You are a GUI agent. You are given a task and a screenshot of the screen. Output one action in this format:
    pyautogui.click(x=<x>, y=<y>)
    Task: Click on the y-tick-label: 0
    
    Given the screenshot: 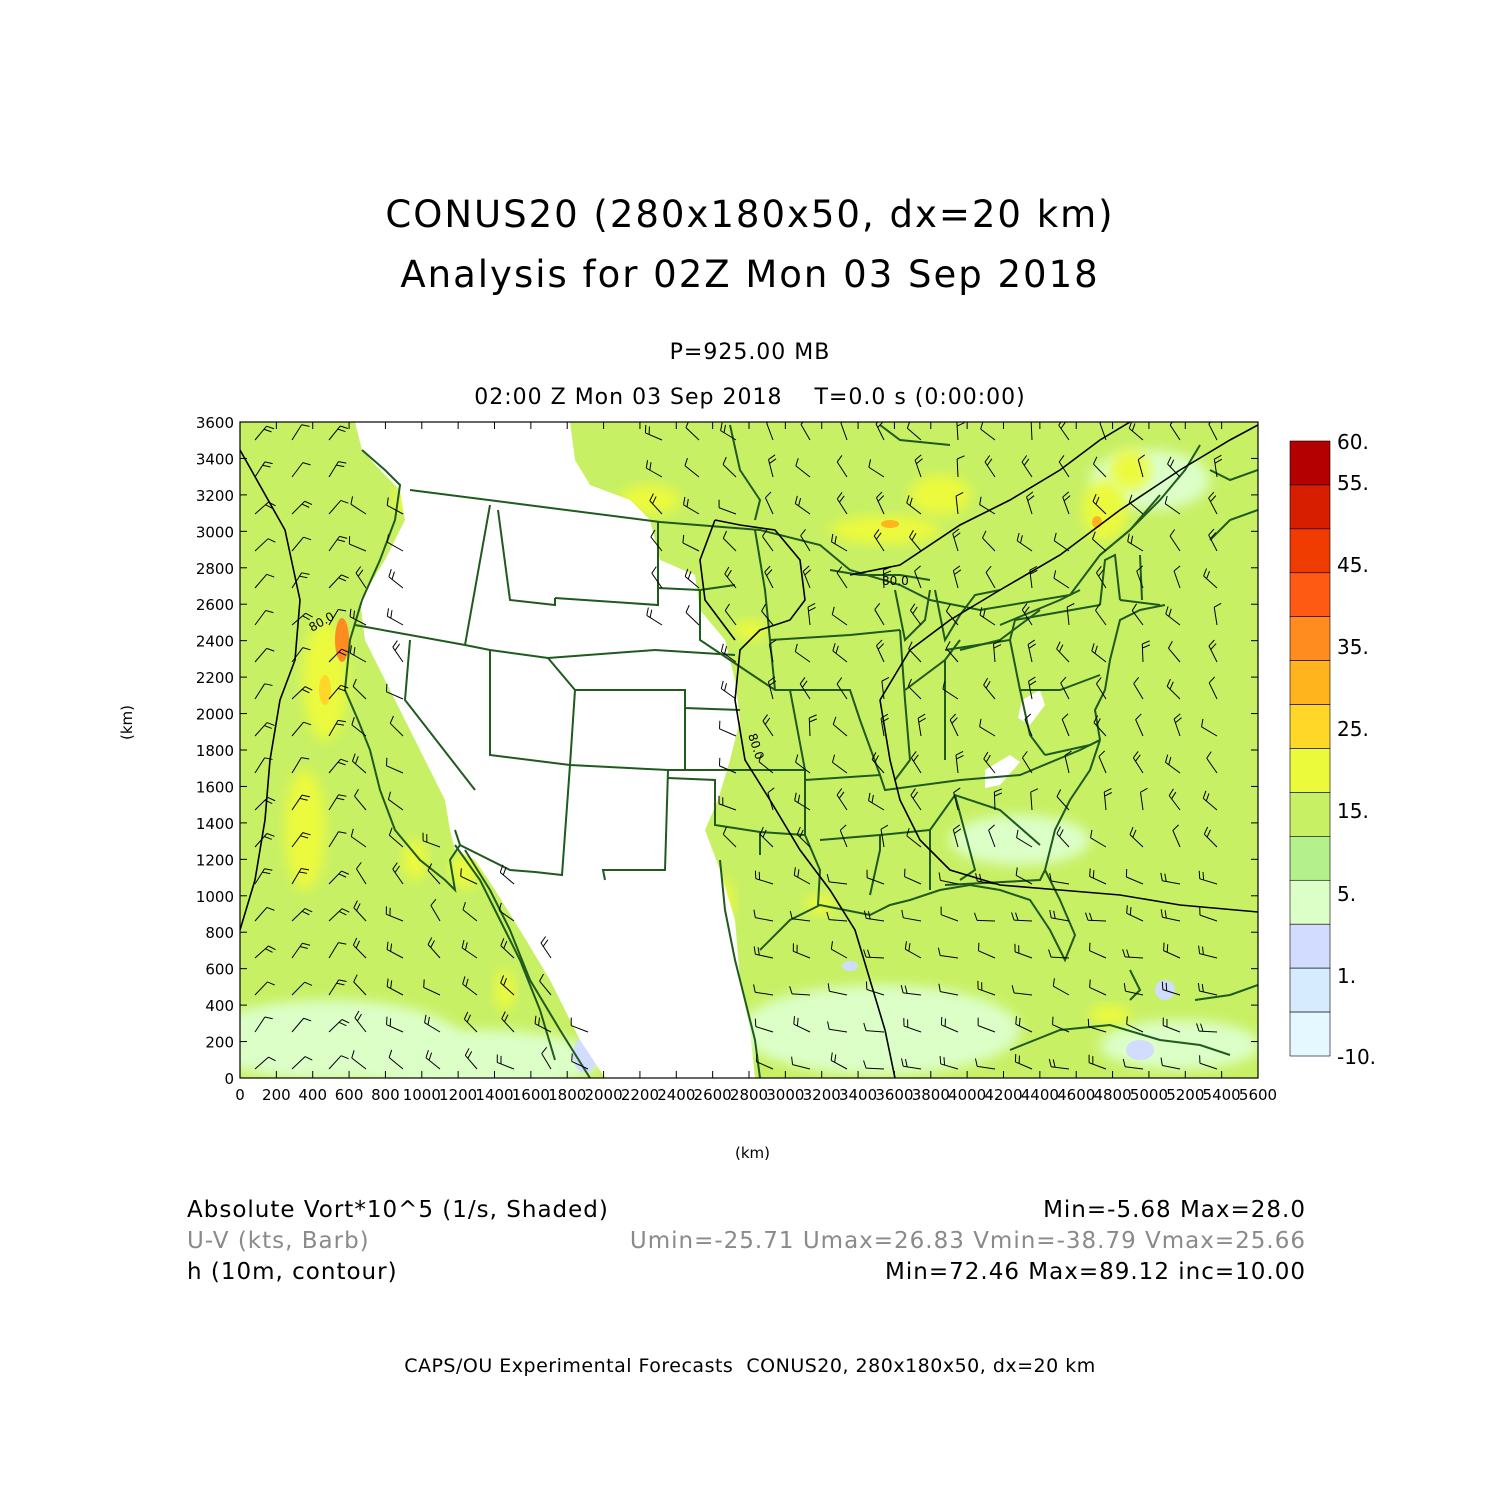 What is the action you would take?
    pyautogui.click(x=229, y=1079)
    